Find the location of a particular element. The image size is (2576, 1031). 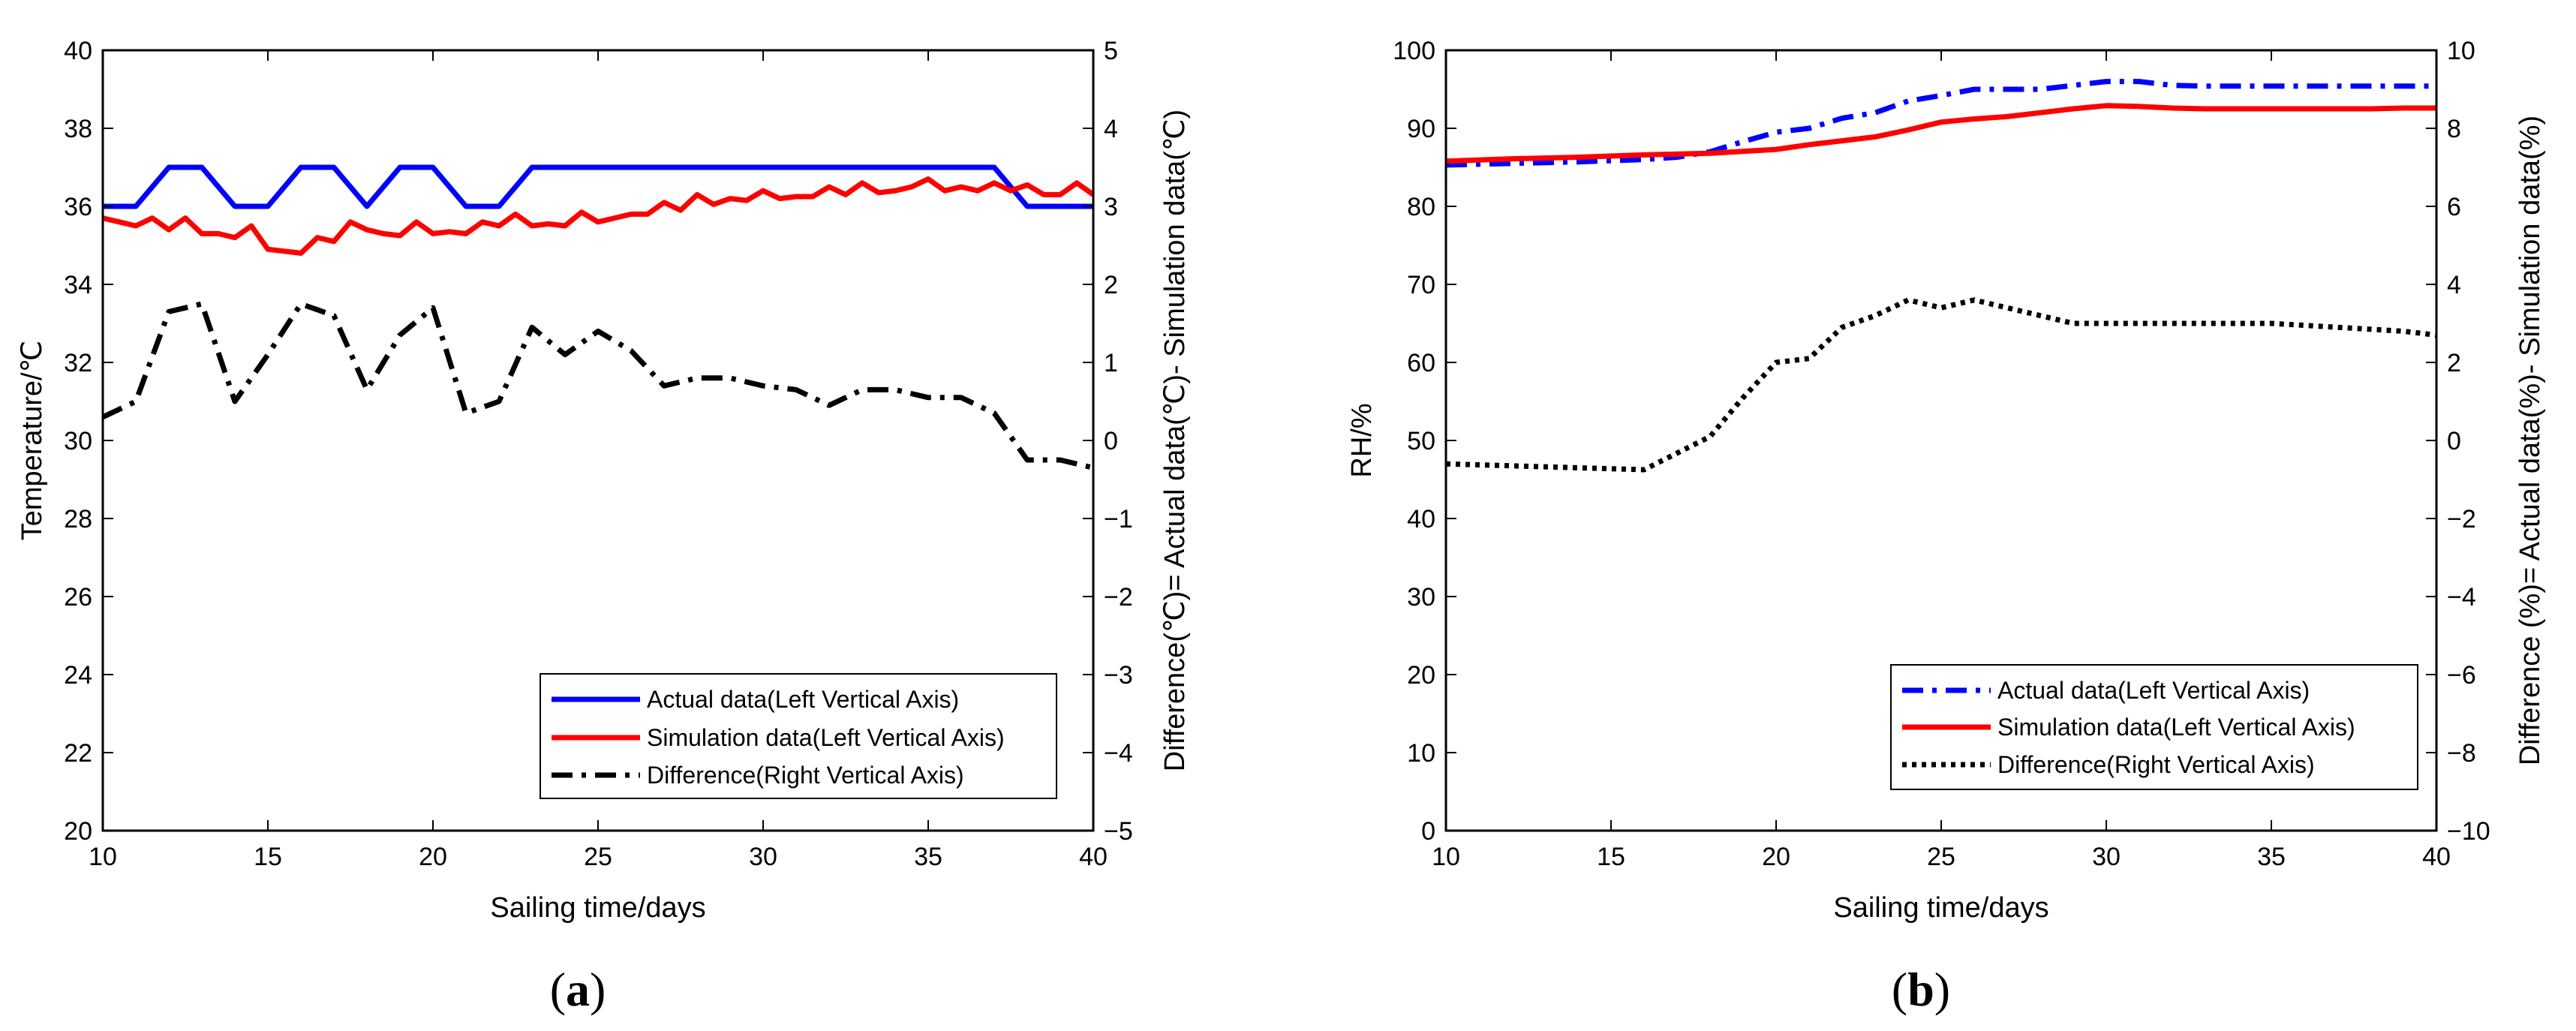

y-tick-label: 10 is located at coordinates (1421, 753).